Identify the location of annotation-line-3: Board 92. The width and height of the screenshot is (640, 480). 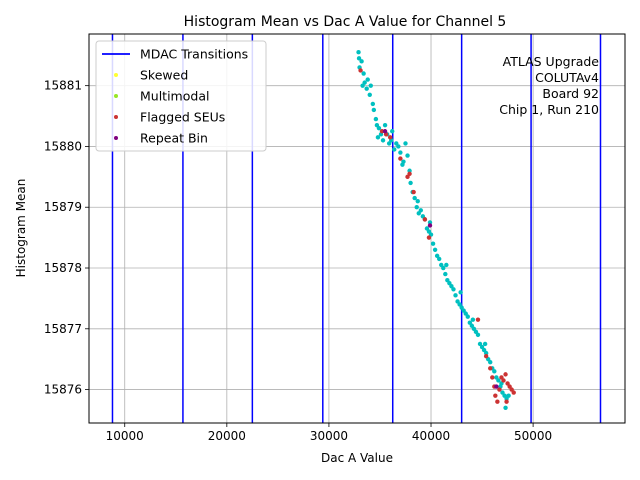
(570, 93).